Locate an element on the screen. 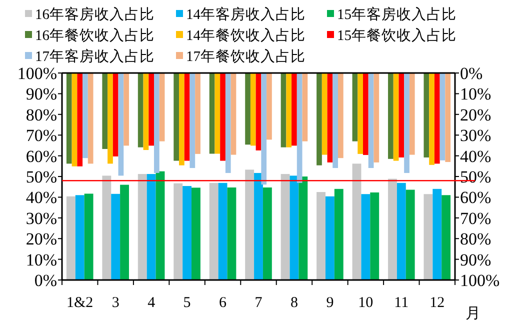 The height and width of the screenshot is (324, 520). y-tick-label: 40% is located at coordinates (41, 198).